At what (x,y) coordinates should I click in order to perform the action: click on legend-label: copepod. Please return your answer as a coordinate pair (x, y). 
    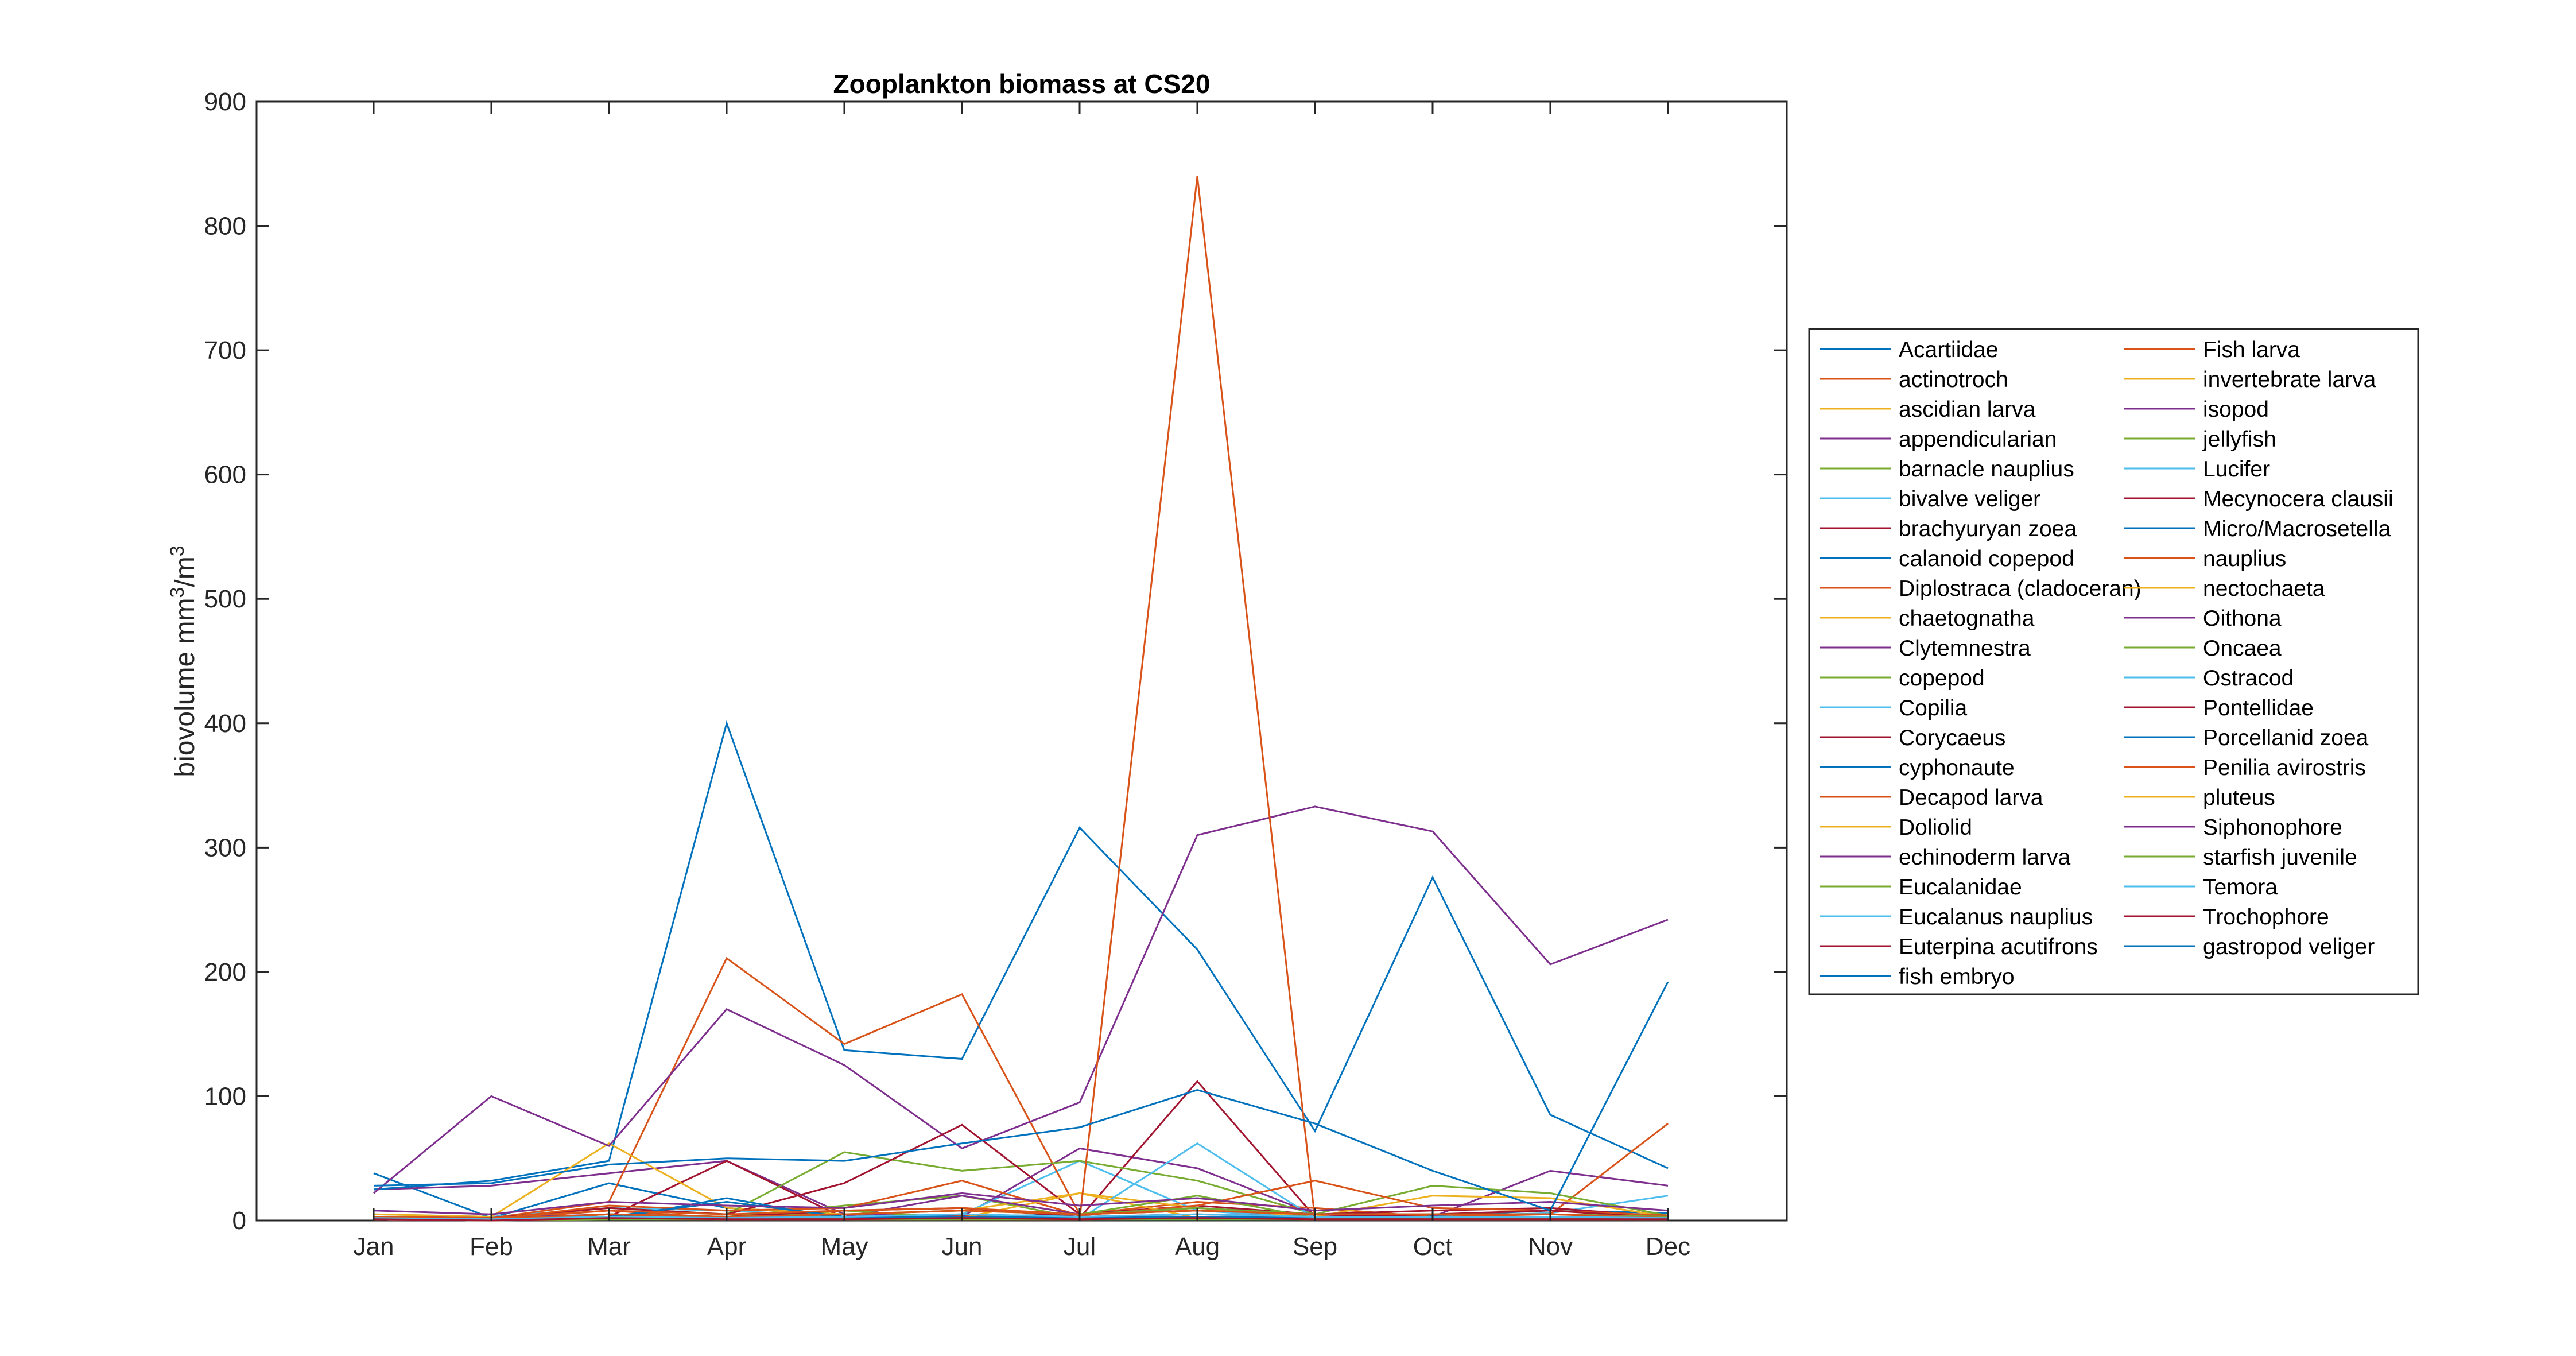
    Looking at the image, I should click on (1942, 678).